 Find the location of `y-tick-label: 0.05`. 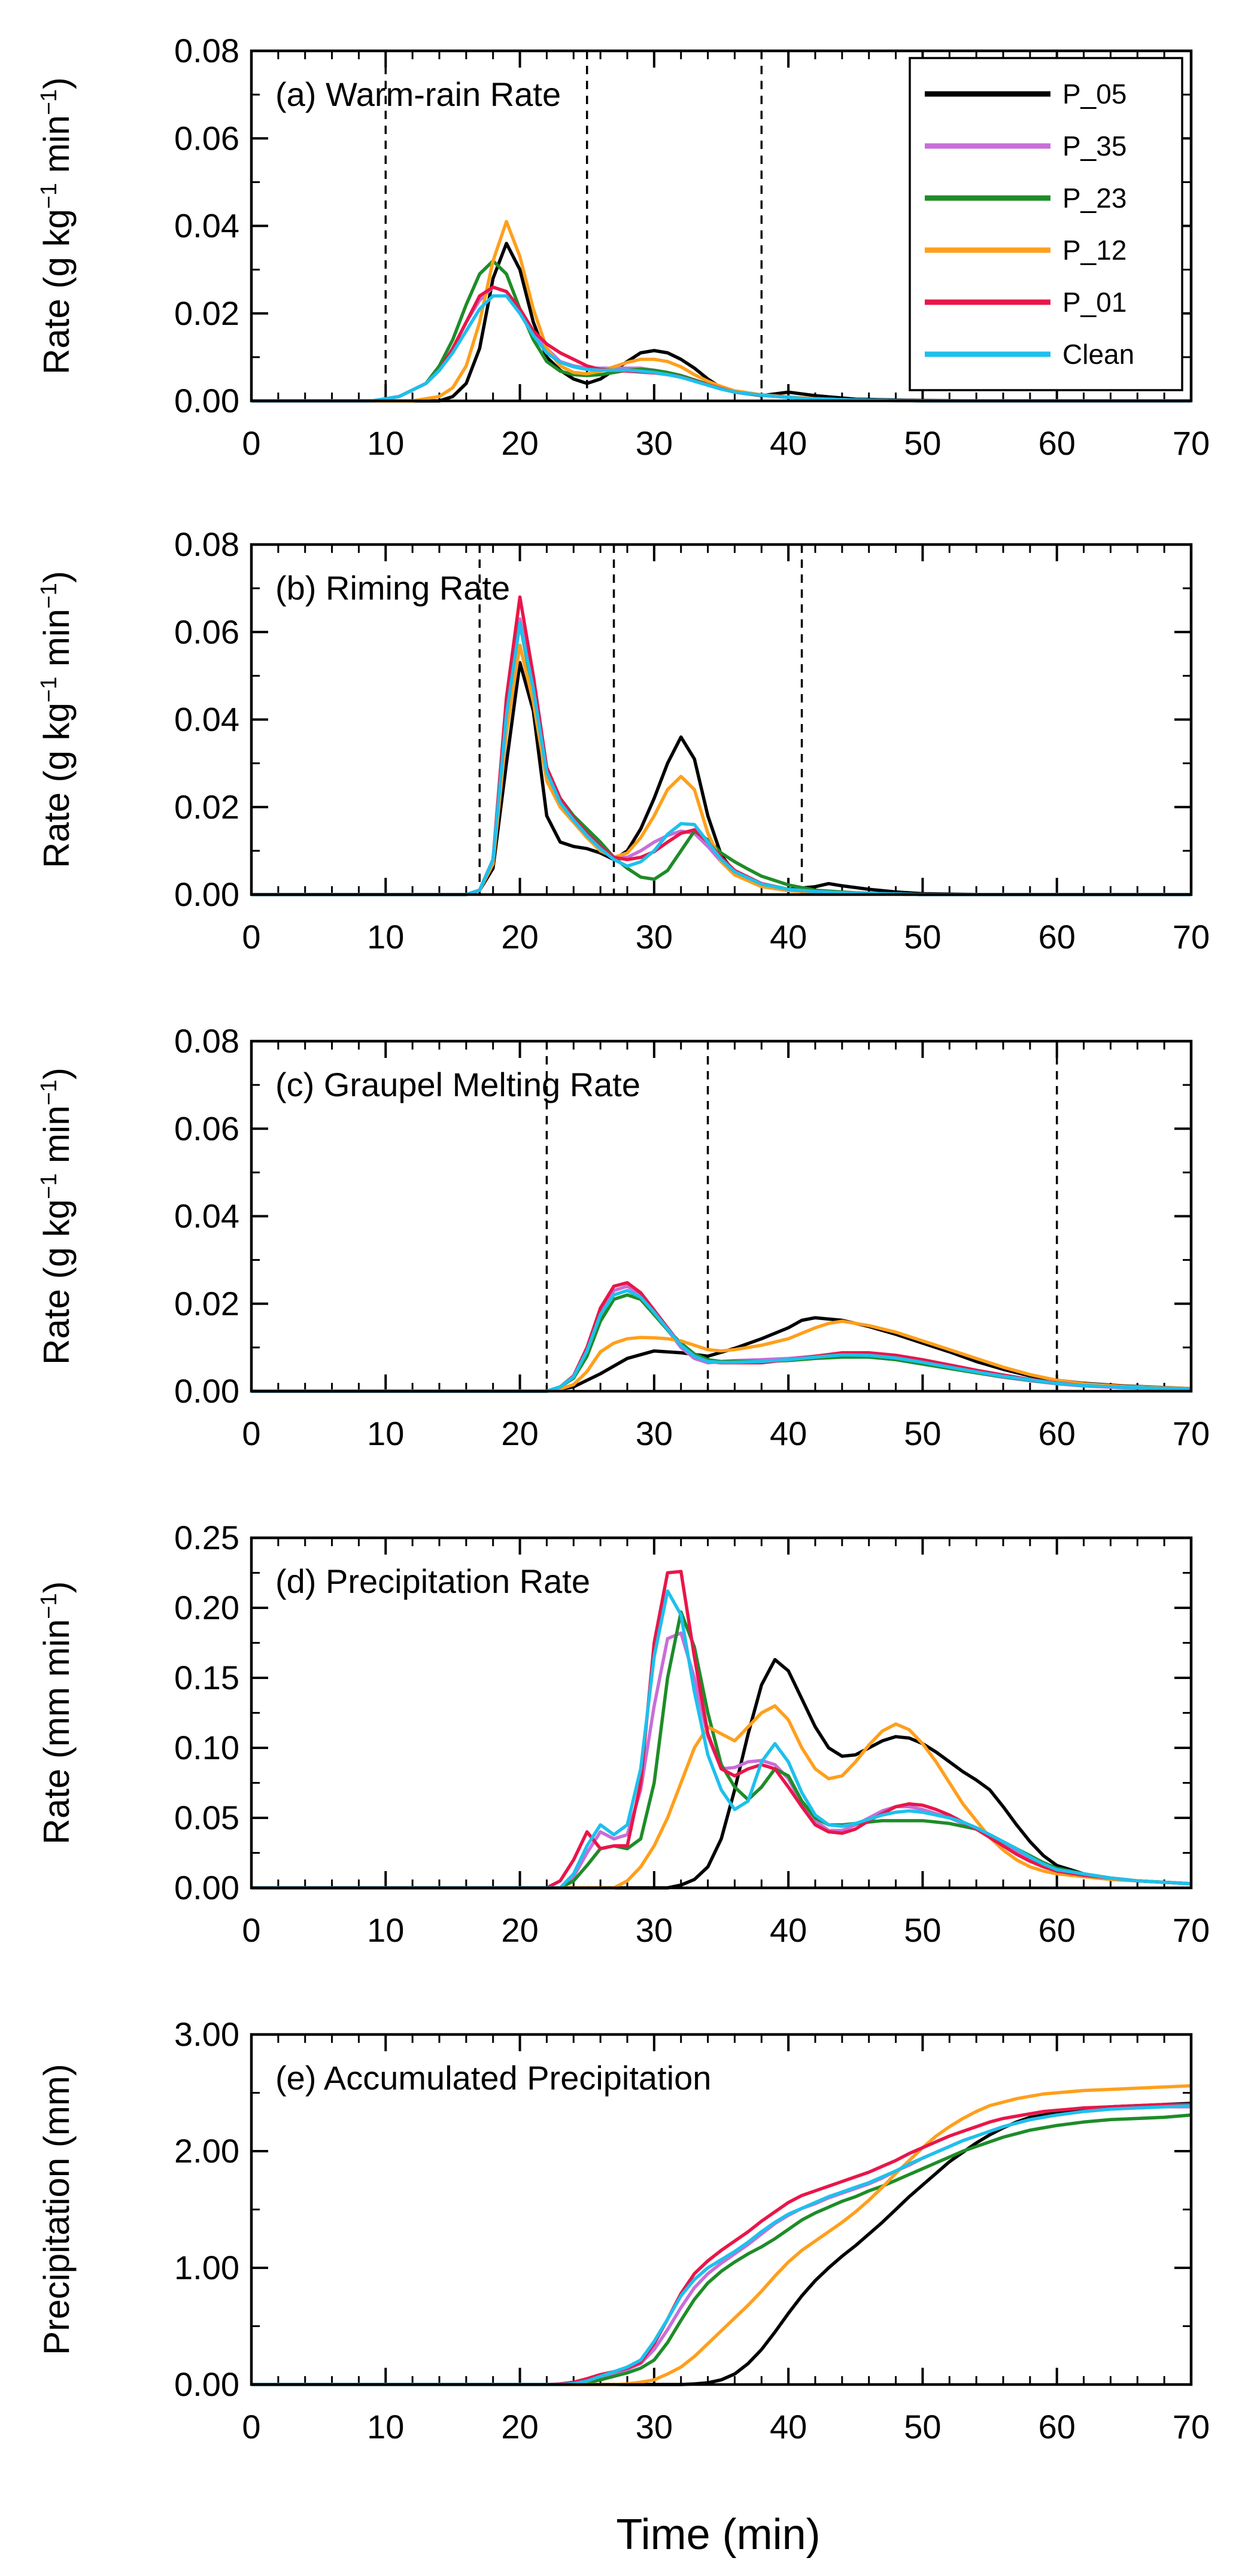

y-tick-label: 0.05 is located at coordinates (206, 1817).